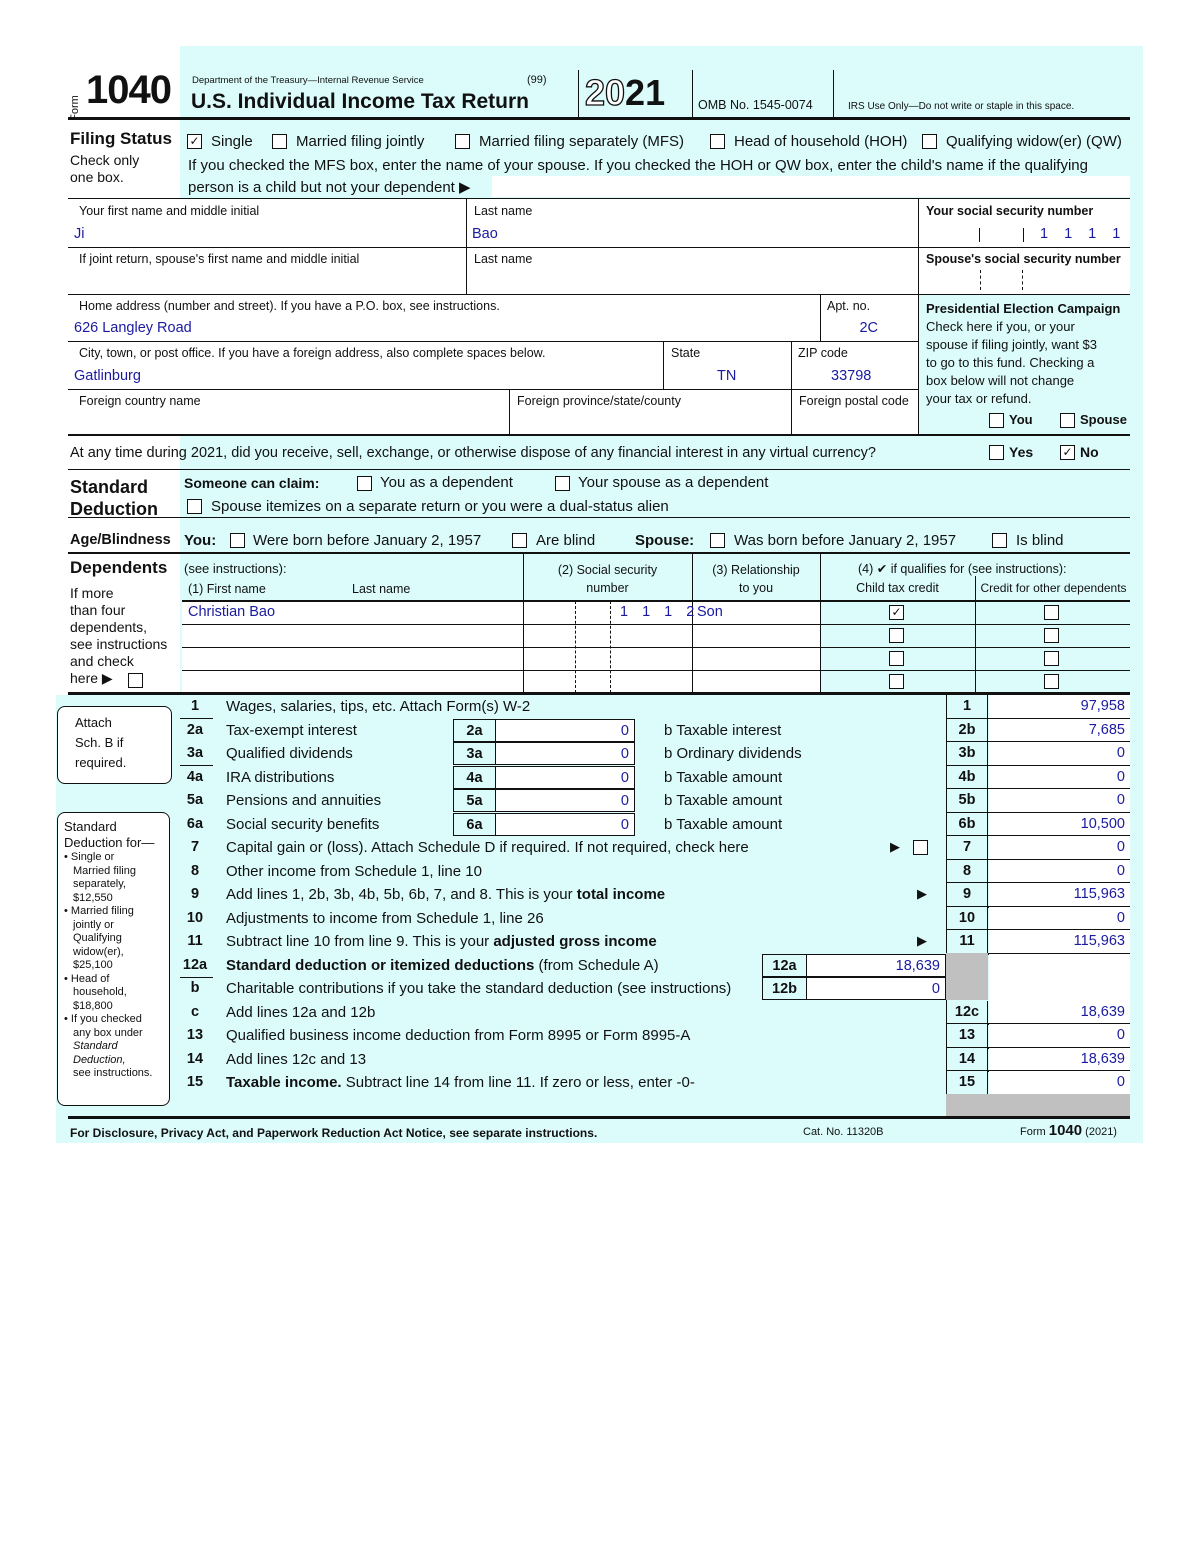  Describe the element at coordinates (232, 612) in the screenshot. I see `dependent-name-input: Christian Bao` at that location.